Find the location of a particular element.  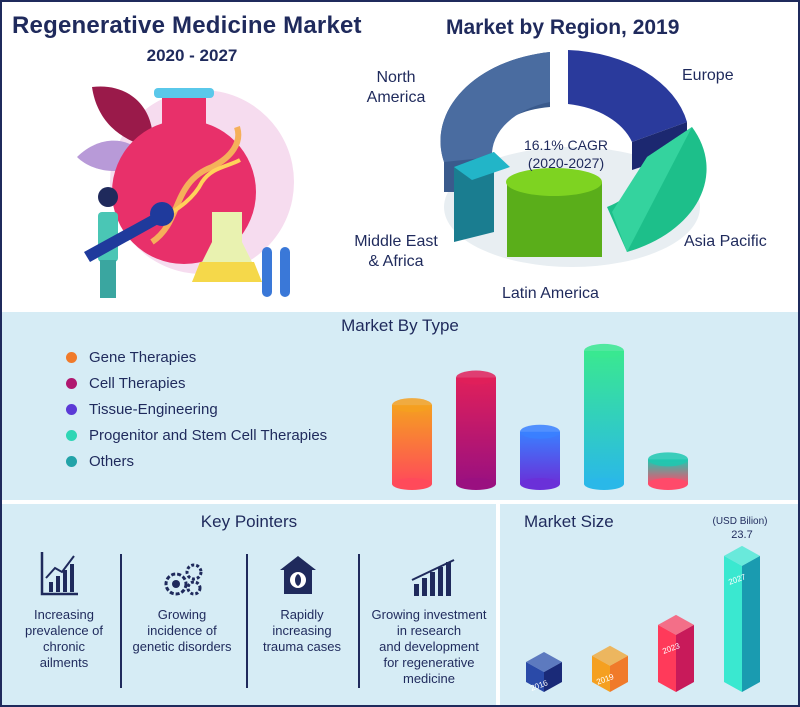

key-pointers-title: Key Pointers is located at coordinates (249, 521).